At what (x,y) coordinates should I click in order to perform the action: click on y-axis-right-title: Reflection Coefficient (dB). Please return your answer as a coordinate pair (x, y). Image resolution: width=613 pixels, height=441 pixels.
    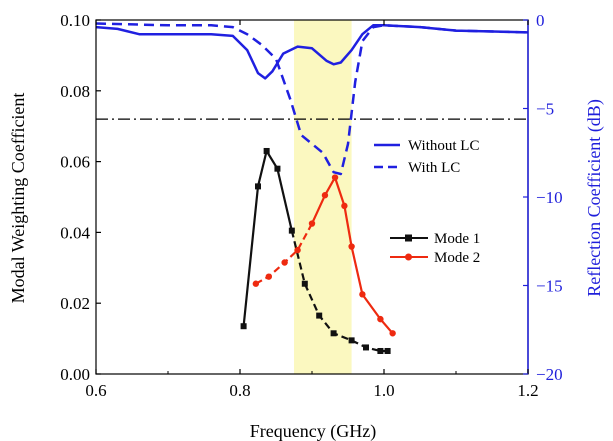
    Looking at the image, I should click on (594, 198).